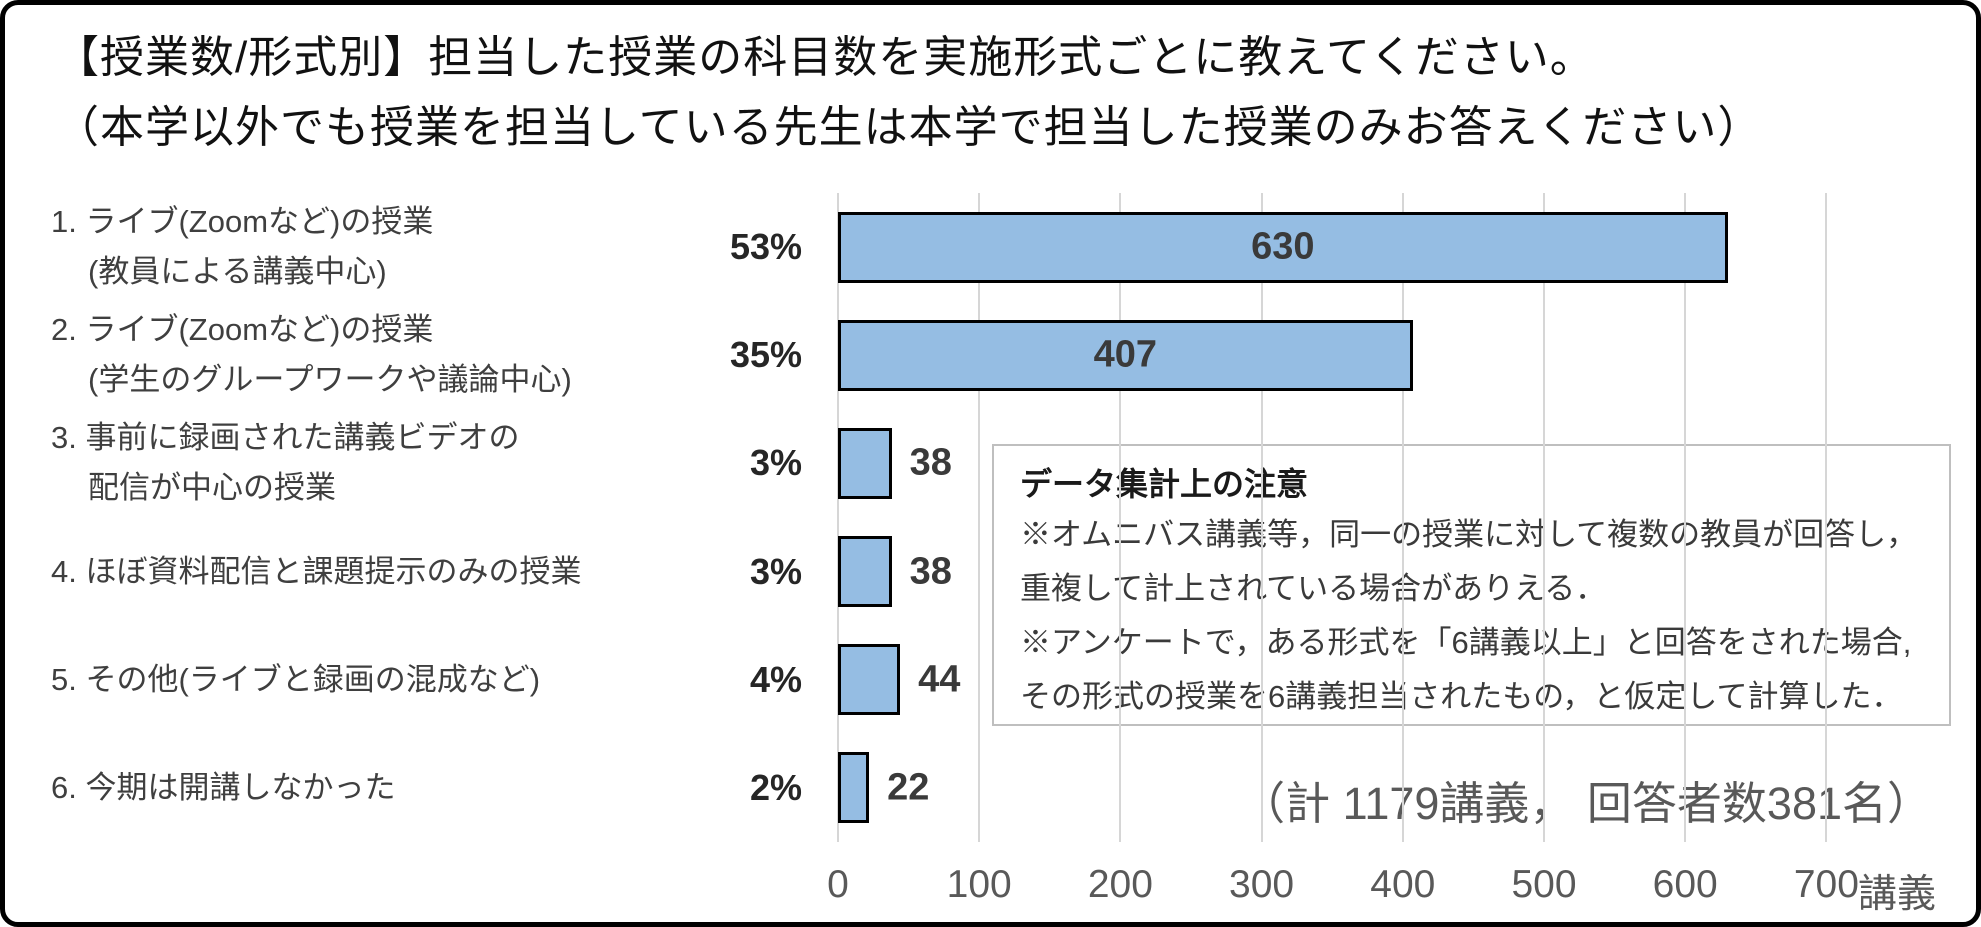 Image resolution: width=1981 pixels, height=927 pixels. I want to click on bar-value-label: 630, so click(1283, 246).